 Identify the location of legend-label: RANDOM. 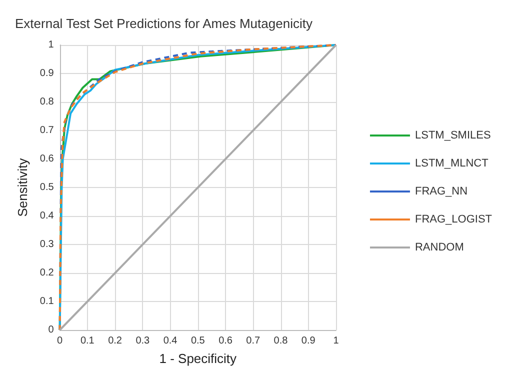
(439, 248).